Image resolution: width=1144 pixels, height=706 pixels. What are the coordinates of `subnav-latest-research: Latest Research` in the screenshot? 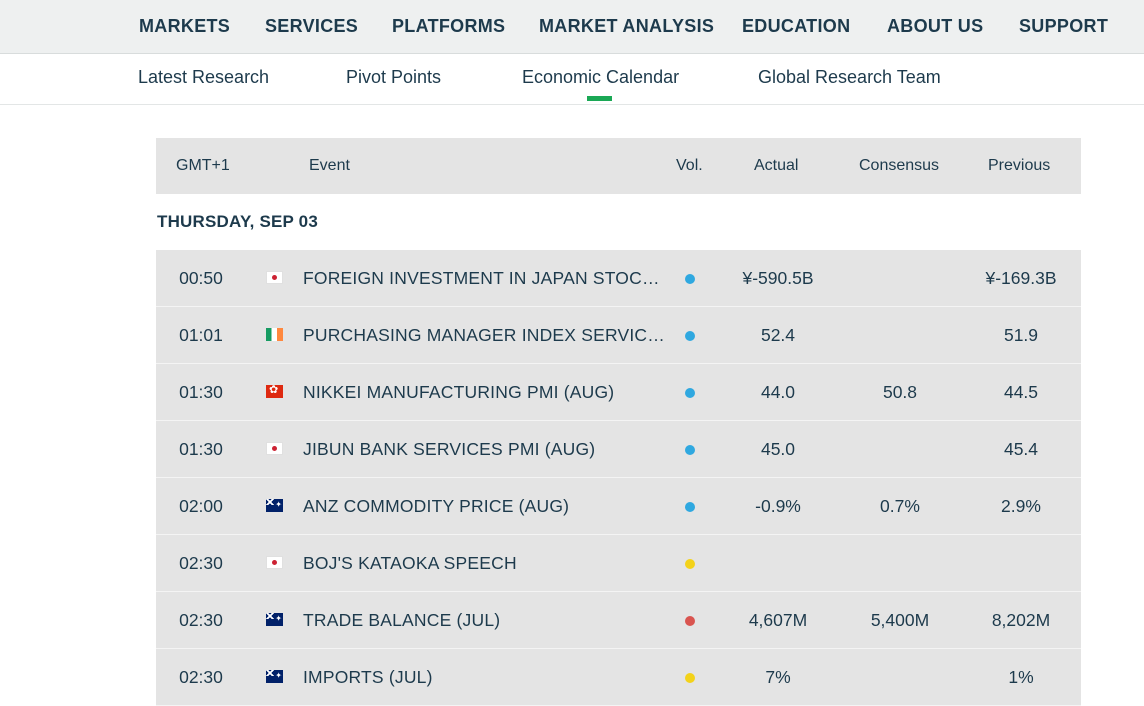 It's located at (204, 77).